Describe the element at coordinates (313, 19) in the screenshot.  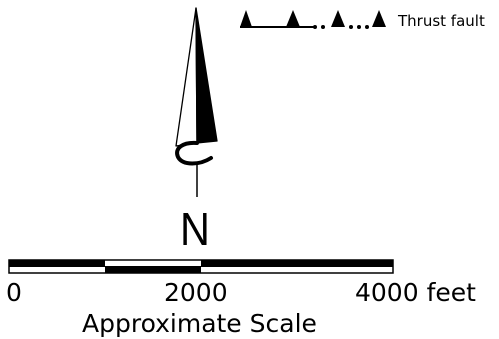
I see `thrust-fault-symbol-icon` at that location.